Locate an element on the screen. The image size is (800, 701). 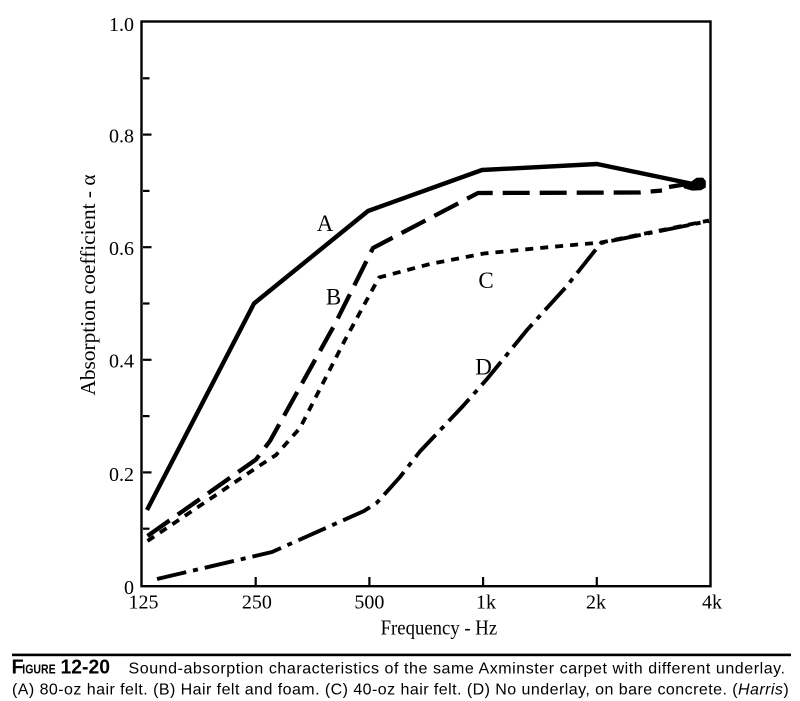
svg-text: 2k is located at coordinates (596, 603).